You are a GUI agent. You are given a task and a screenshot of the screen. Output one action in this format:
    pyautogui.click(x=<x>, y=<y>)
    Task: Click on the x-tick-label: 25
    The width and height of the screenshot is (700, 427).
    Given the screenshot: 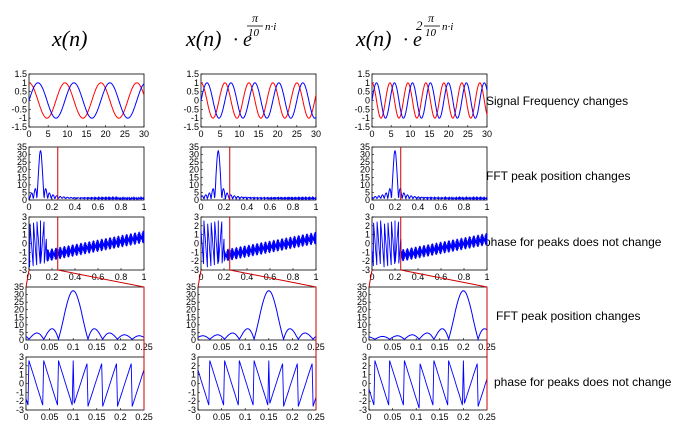 What is the action you would take?
    pyautogui.click(x=468, y=134)
    